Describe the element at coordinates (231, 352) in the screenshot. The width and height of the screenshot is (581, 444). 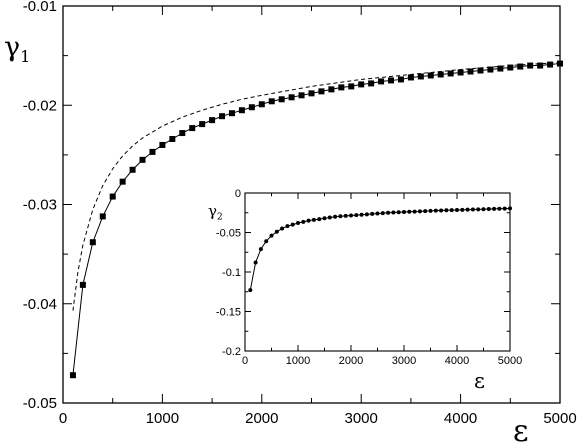
I see `inset-y-tick-label: -0.2` at that location.